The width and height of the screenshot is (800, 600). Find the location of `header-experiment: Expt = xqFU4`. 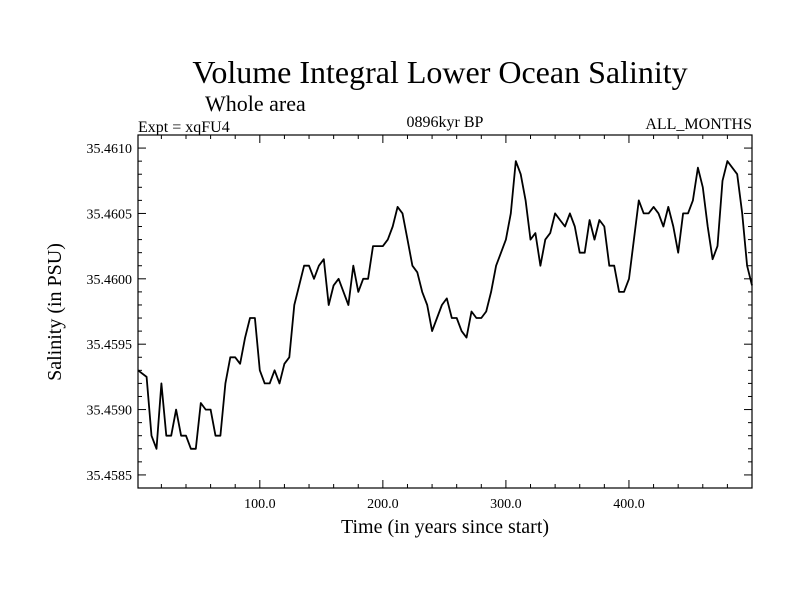

header-experiment: Expt = xqFU4 is located at coordinates (184, 127).